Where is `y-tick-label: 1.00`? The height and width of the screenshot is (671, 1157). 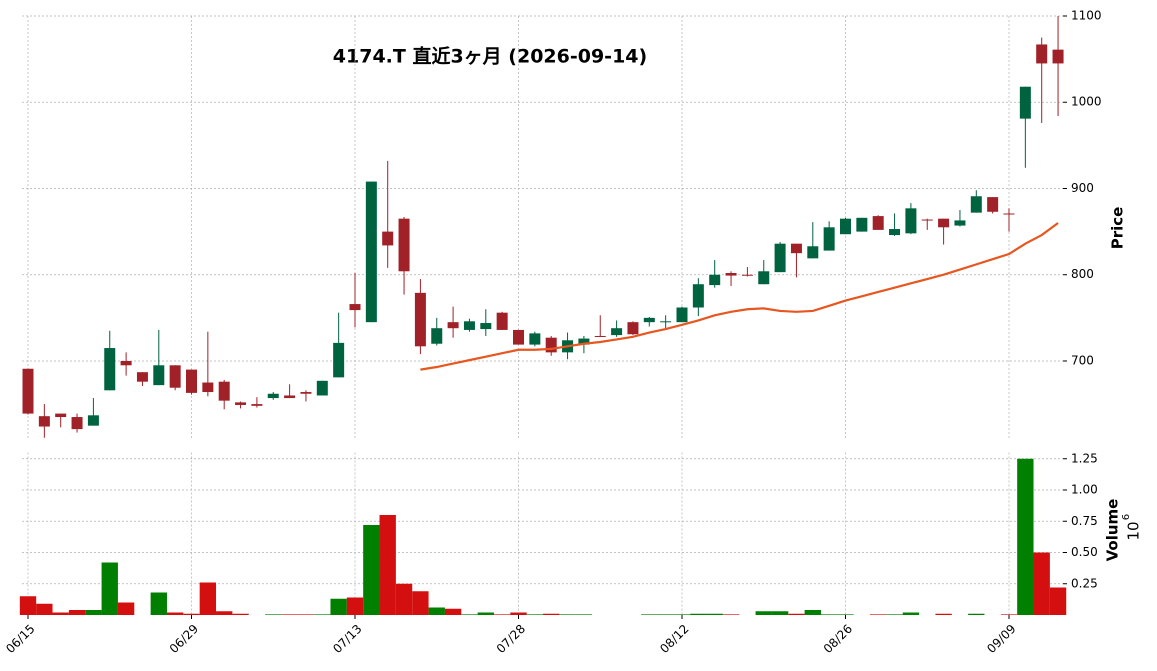
y-tick-label: 1.00 is located at coordinates (1084, 490).